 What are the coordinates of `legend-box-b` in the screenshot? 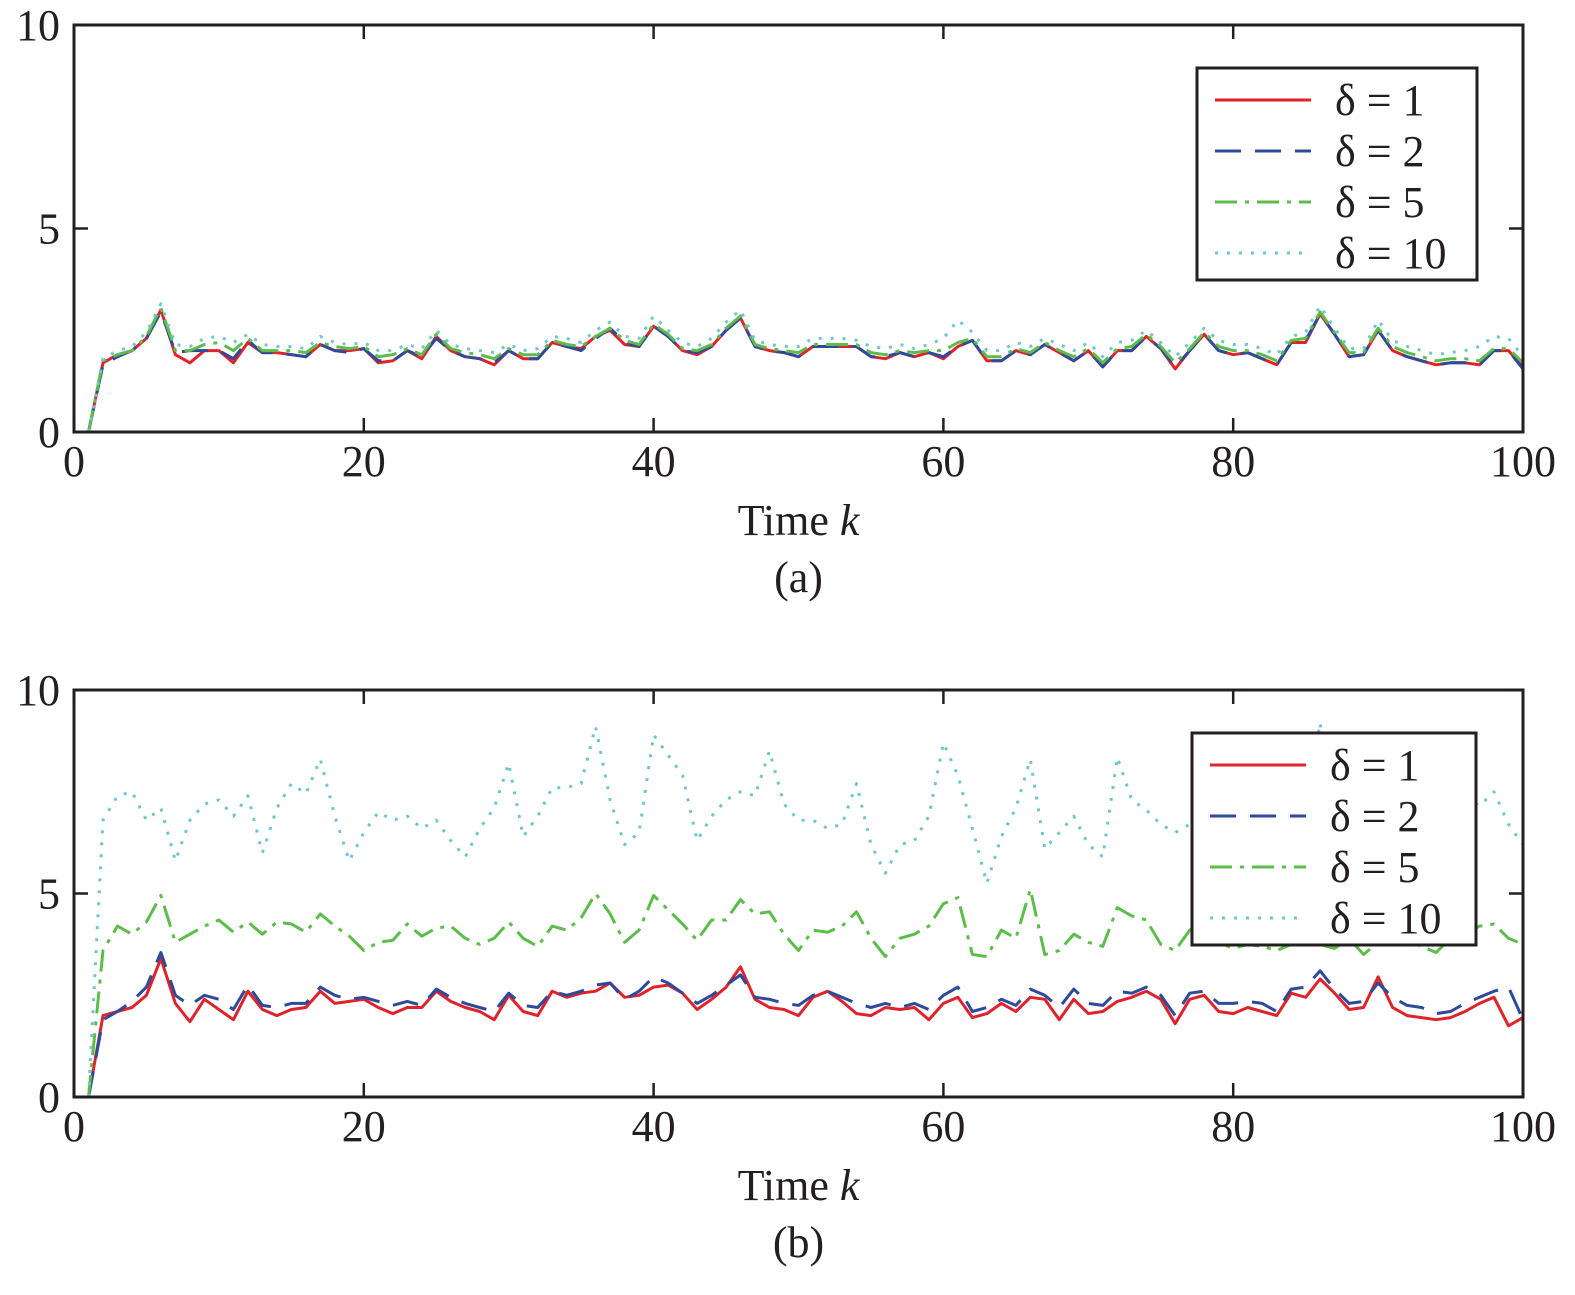 It's located at (1334, 839).